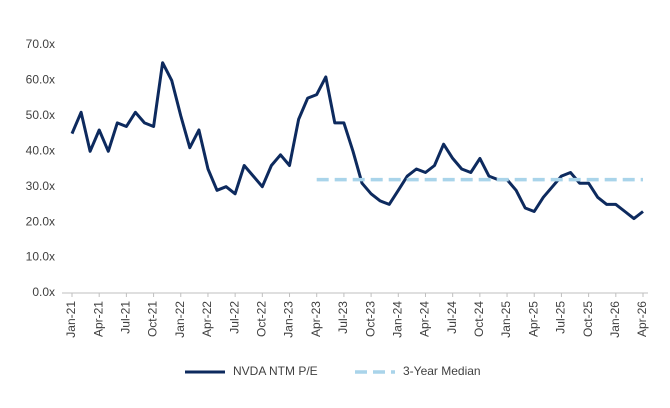 The height and width of the screenshot is (408, 670). I want to click on x-tick-label: Oct-22, so click(262, 319).